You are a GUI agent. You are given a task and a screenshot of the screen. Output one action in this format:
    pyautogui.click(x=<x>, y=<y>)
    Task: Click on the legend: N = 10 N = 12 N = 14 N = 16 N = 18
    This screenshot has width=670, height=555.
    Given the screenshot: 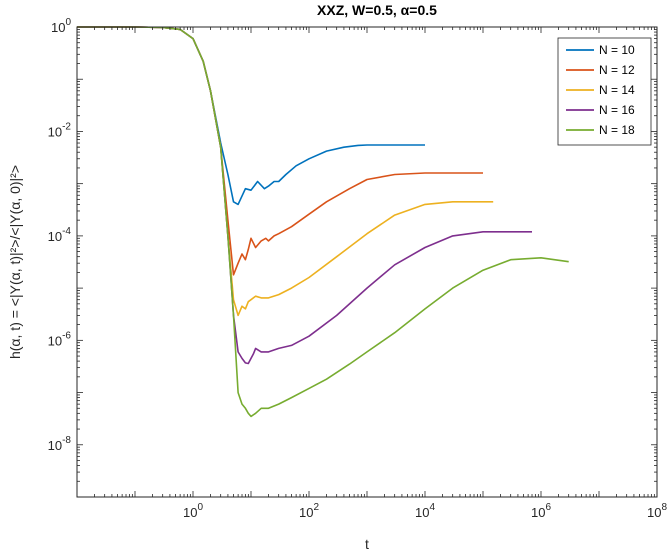 What is the action you would take?
    pyautogui.click(x=604, y=91)
    